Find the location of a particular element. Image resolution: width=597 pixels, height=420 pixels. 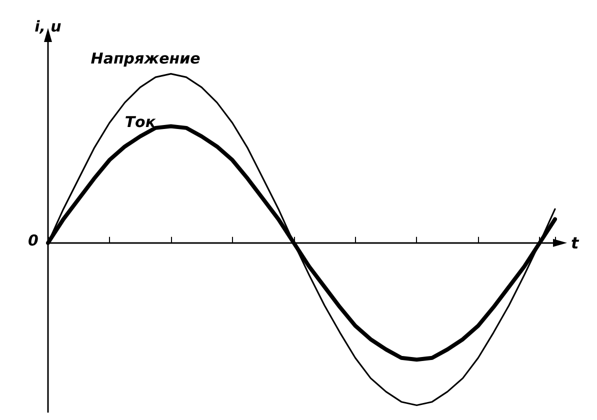

series-label: Напряжение is located at coordinates (145, 59).